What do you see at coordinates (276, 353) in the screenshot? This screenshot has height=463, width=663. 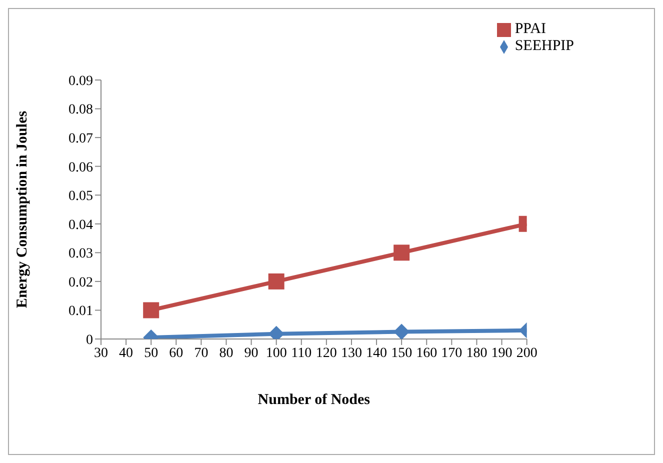 I see `x-tick-label: 100` at bounding box center [276, 353].